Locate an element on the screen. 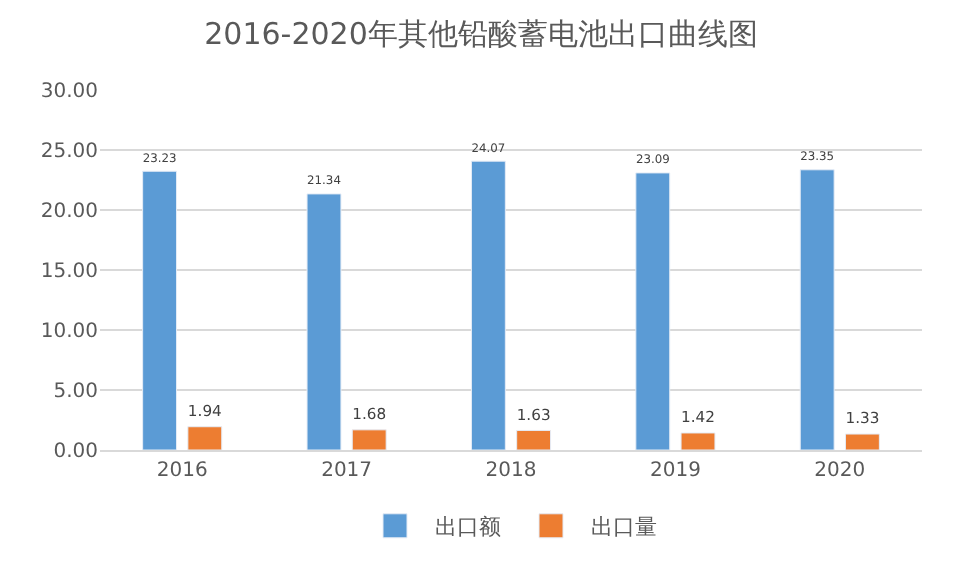 This screenshot has height=578, width=962. y-tick-label: 5.00 is located at coordinates (75, 392).